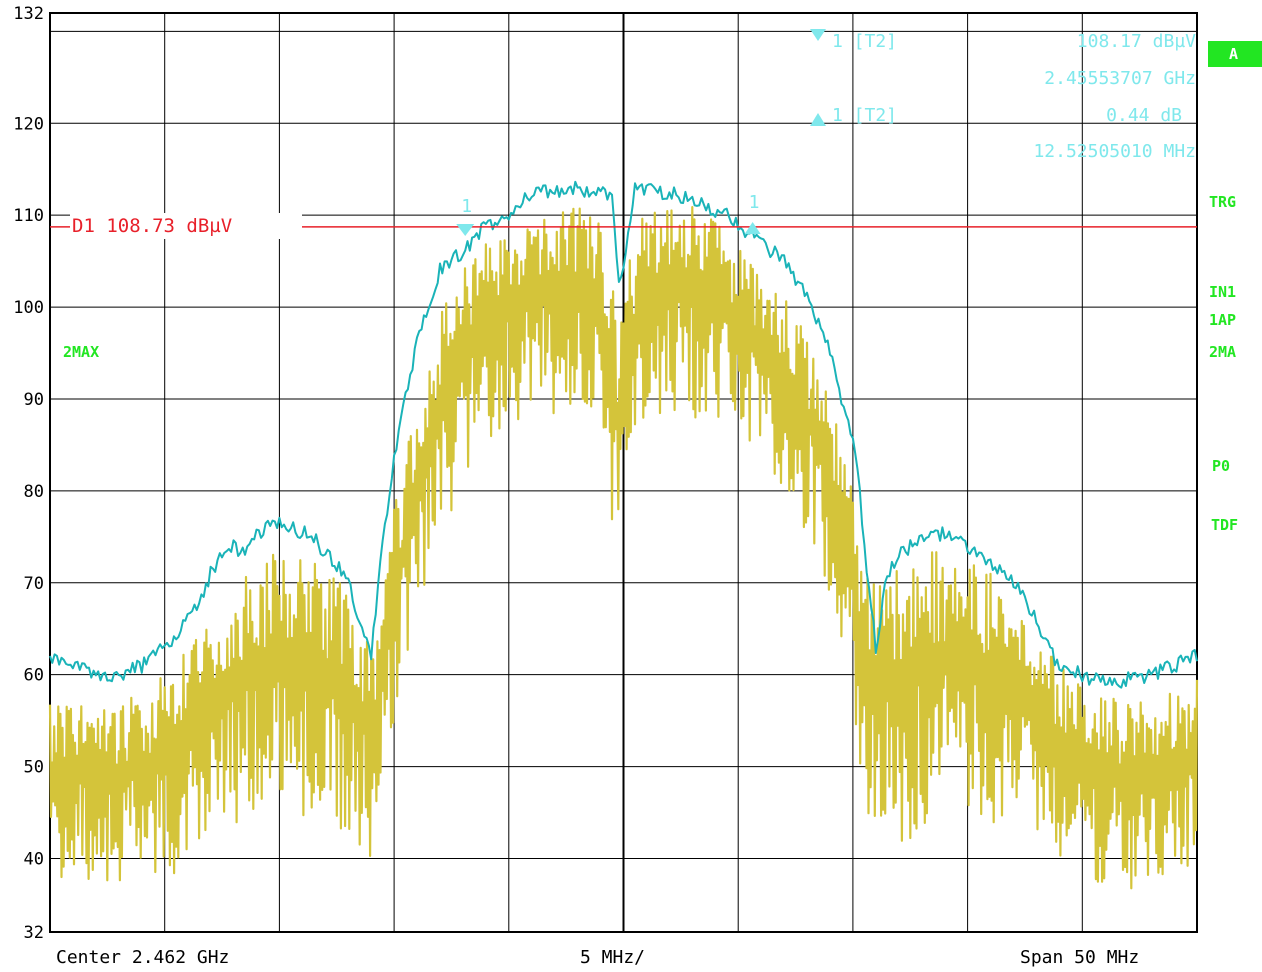 The image size is (1262, 972). I want to click on y-tick-label: 110, so click(28, 216).